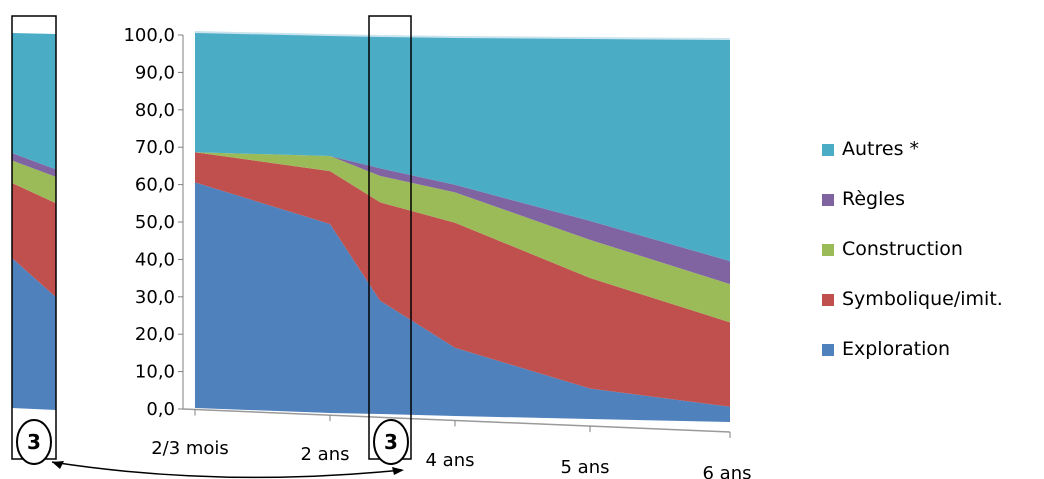 The width and height of the screenshot is (1044, 479). What do you see at coordinates (34, 240) in the screenshot?
I see `left-area-symbolique-imit` at bounding box center [34, 240].